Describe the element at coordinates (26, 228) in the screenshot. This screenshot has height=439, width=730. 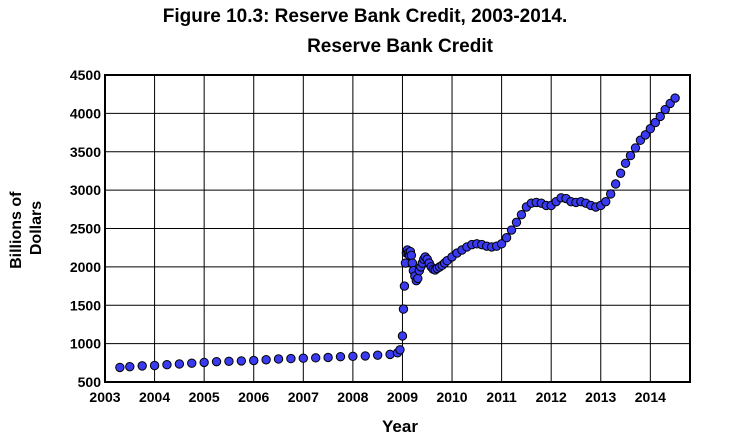
I see `y-axis-label: Billions of Dollars` at that location.